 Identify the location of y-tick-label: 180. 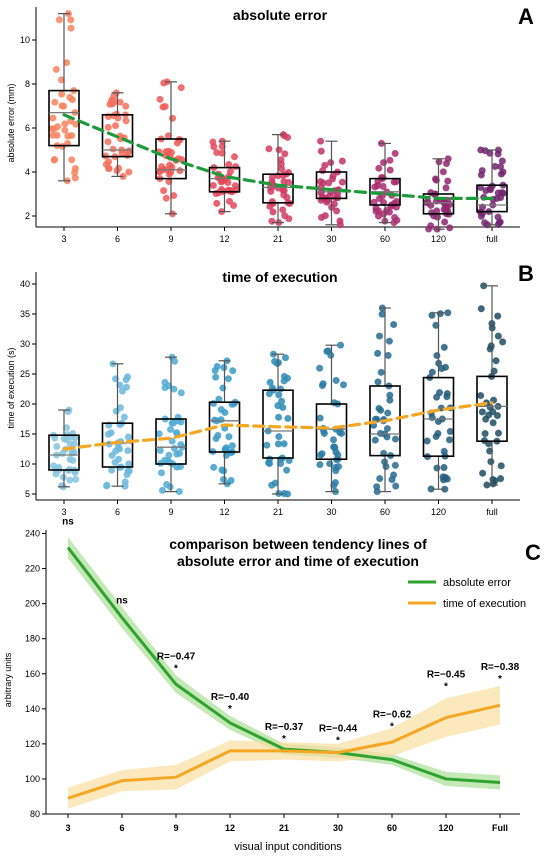
(32, 639).